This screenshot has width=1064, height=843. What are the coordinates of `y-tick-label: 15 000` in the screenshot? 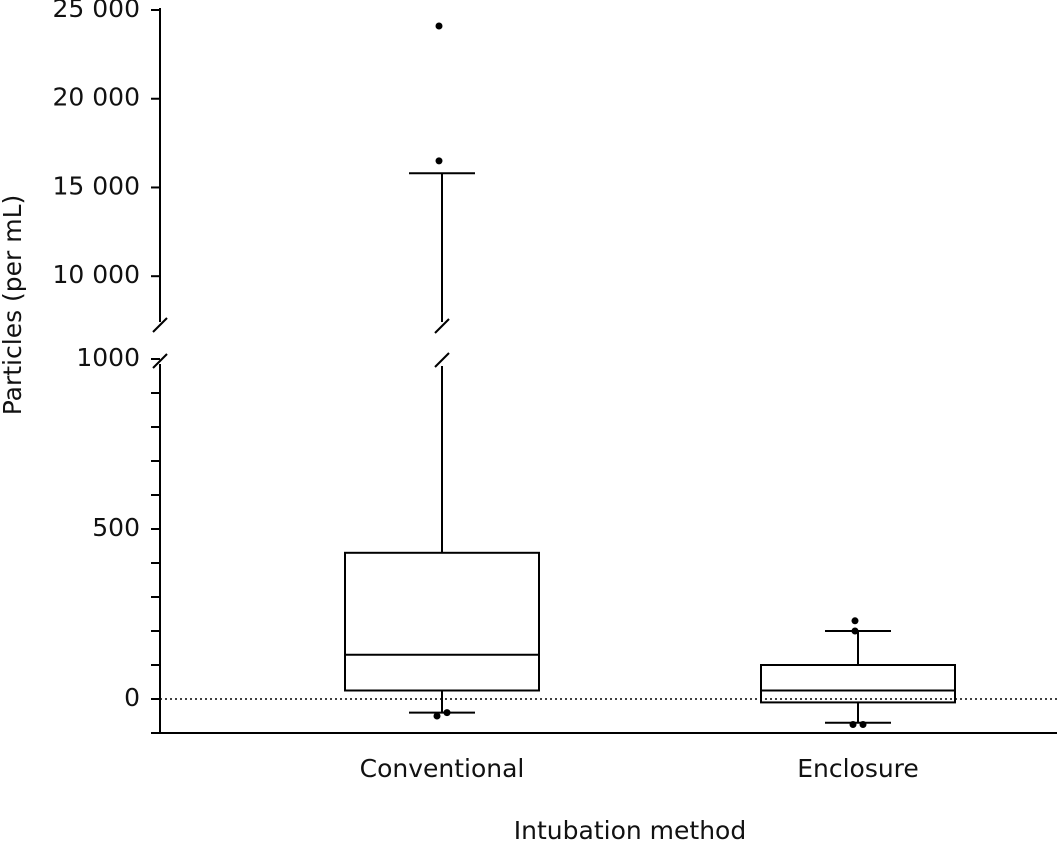 It's located at (96, 185).